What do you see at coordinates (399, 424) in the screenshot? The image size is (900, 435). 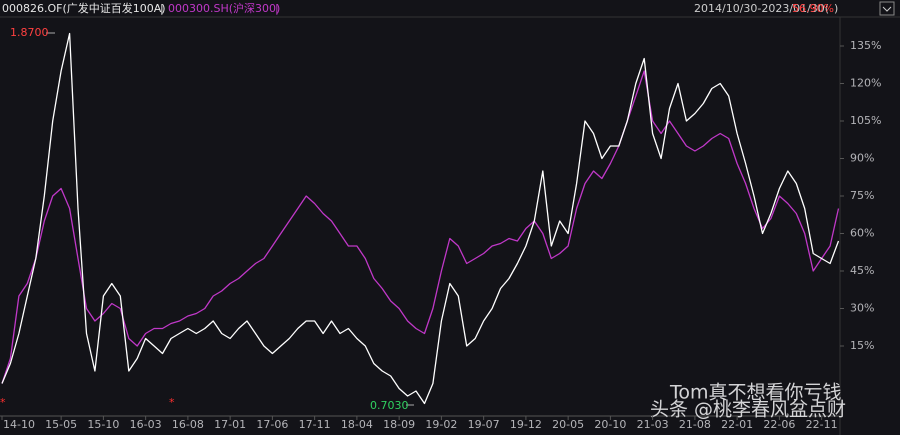 I see `x-tick-label: 18-09` at bounding box center [399, 424].